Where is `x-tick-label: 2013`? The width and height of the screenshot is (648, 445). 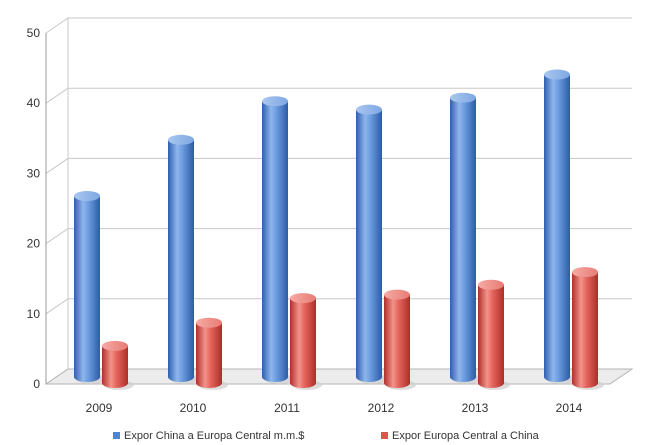 x-tick-label: 2013 is located at coordinates (475, 408).